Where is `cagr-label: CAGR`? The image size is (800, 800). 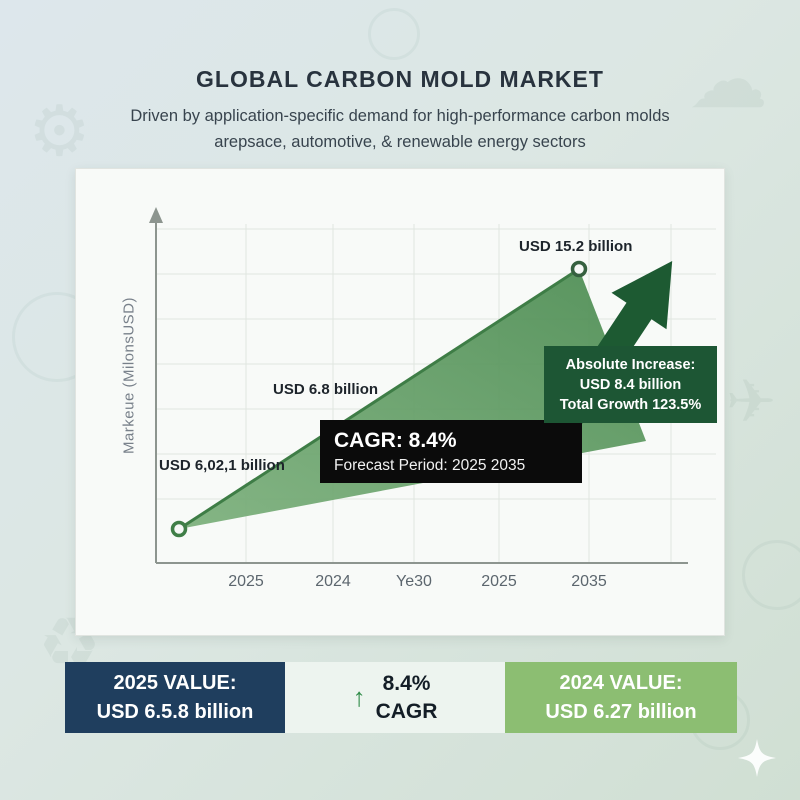
cagr-label: CAGR is located at coordinates (406, 711).